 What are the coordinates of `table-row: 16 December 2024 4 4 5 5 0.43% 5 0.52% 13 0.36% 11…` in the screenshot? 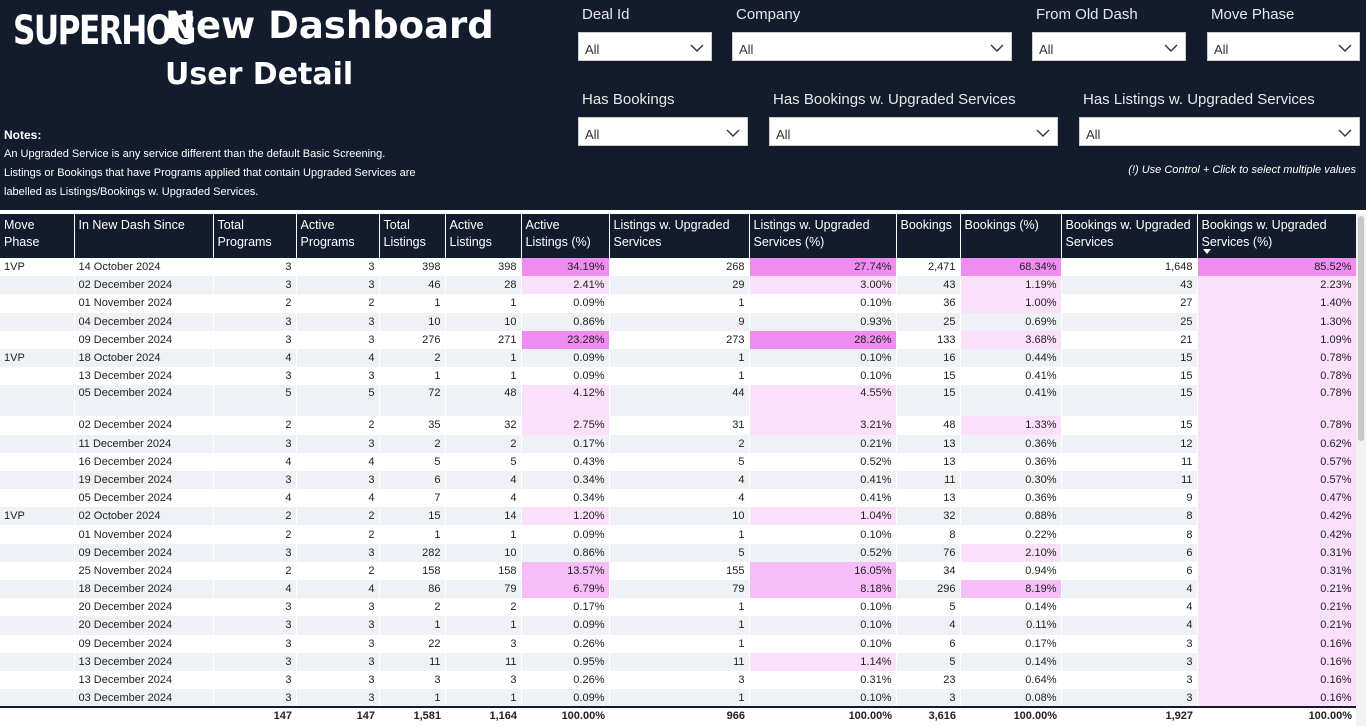 It's located at (678, 461).